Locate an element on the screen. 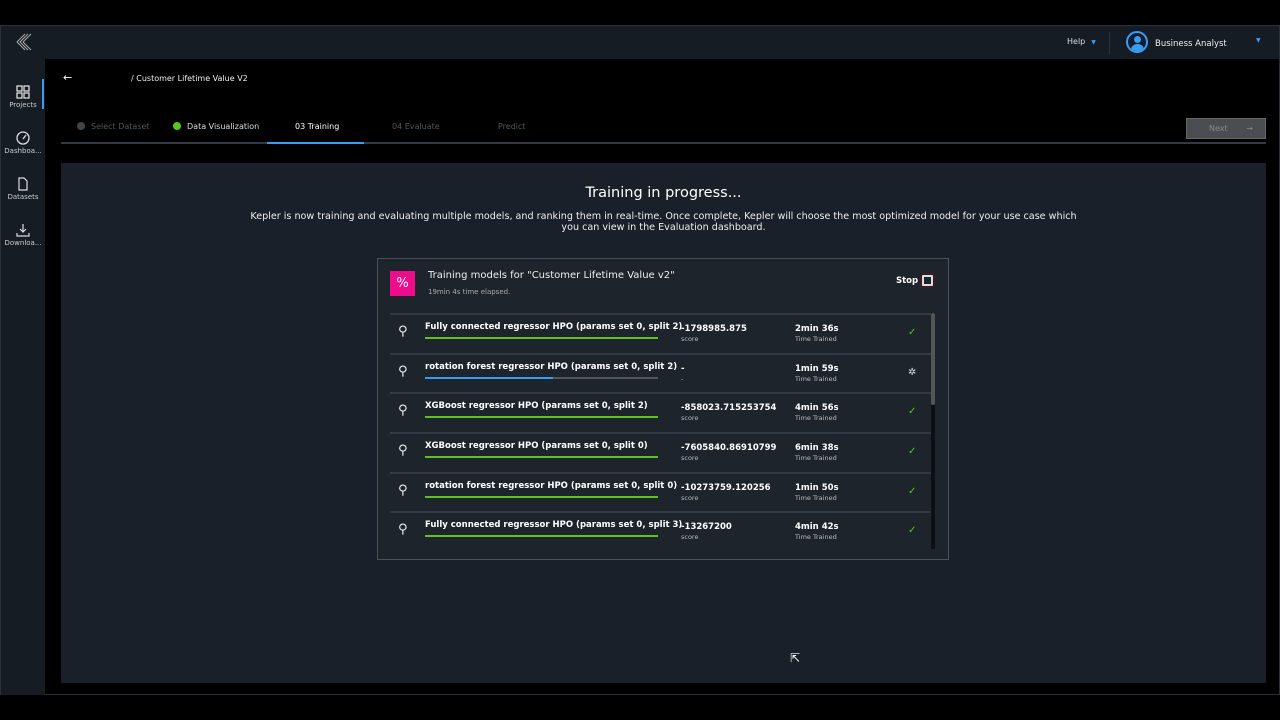 Image resolution: width=1280 pixels, height=720 pixels. kepler-logo is located at coordinates (23, 42).